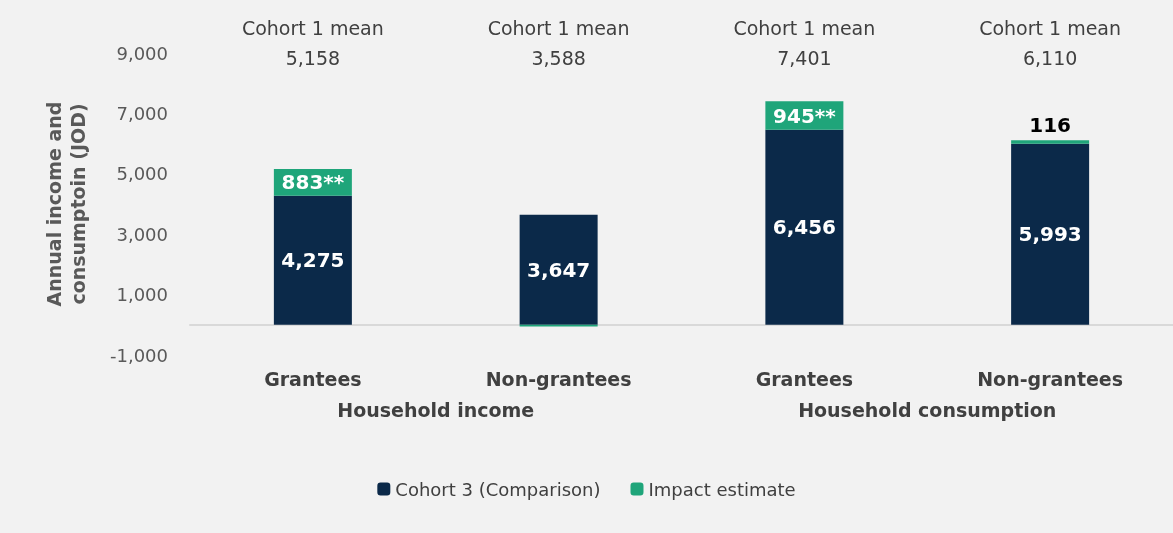  Describe the element at coordinates (142, 113) in the screenshot. I see `y-tick-label: 7,000` at that location.